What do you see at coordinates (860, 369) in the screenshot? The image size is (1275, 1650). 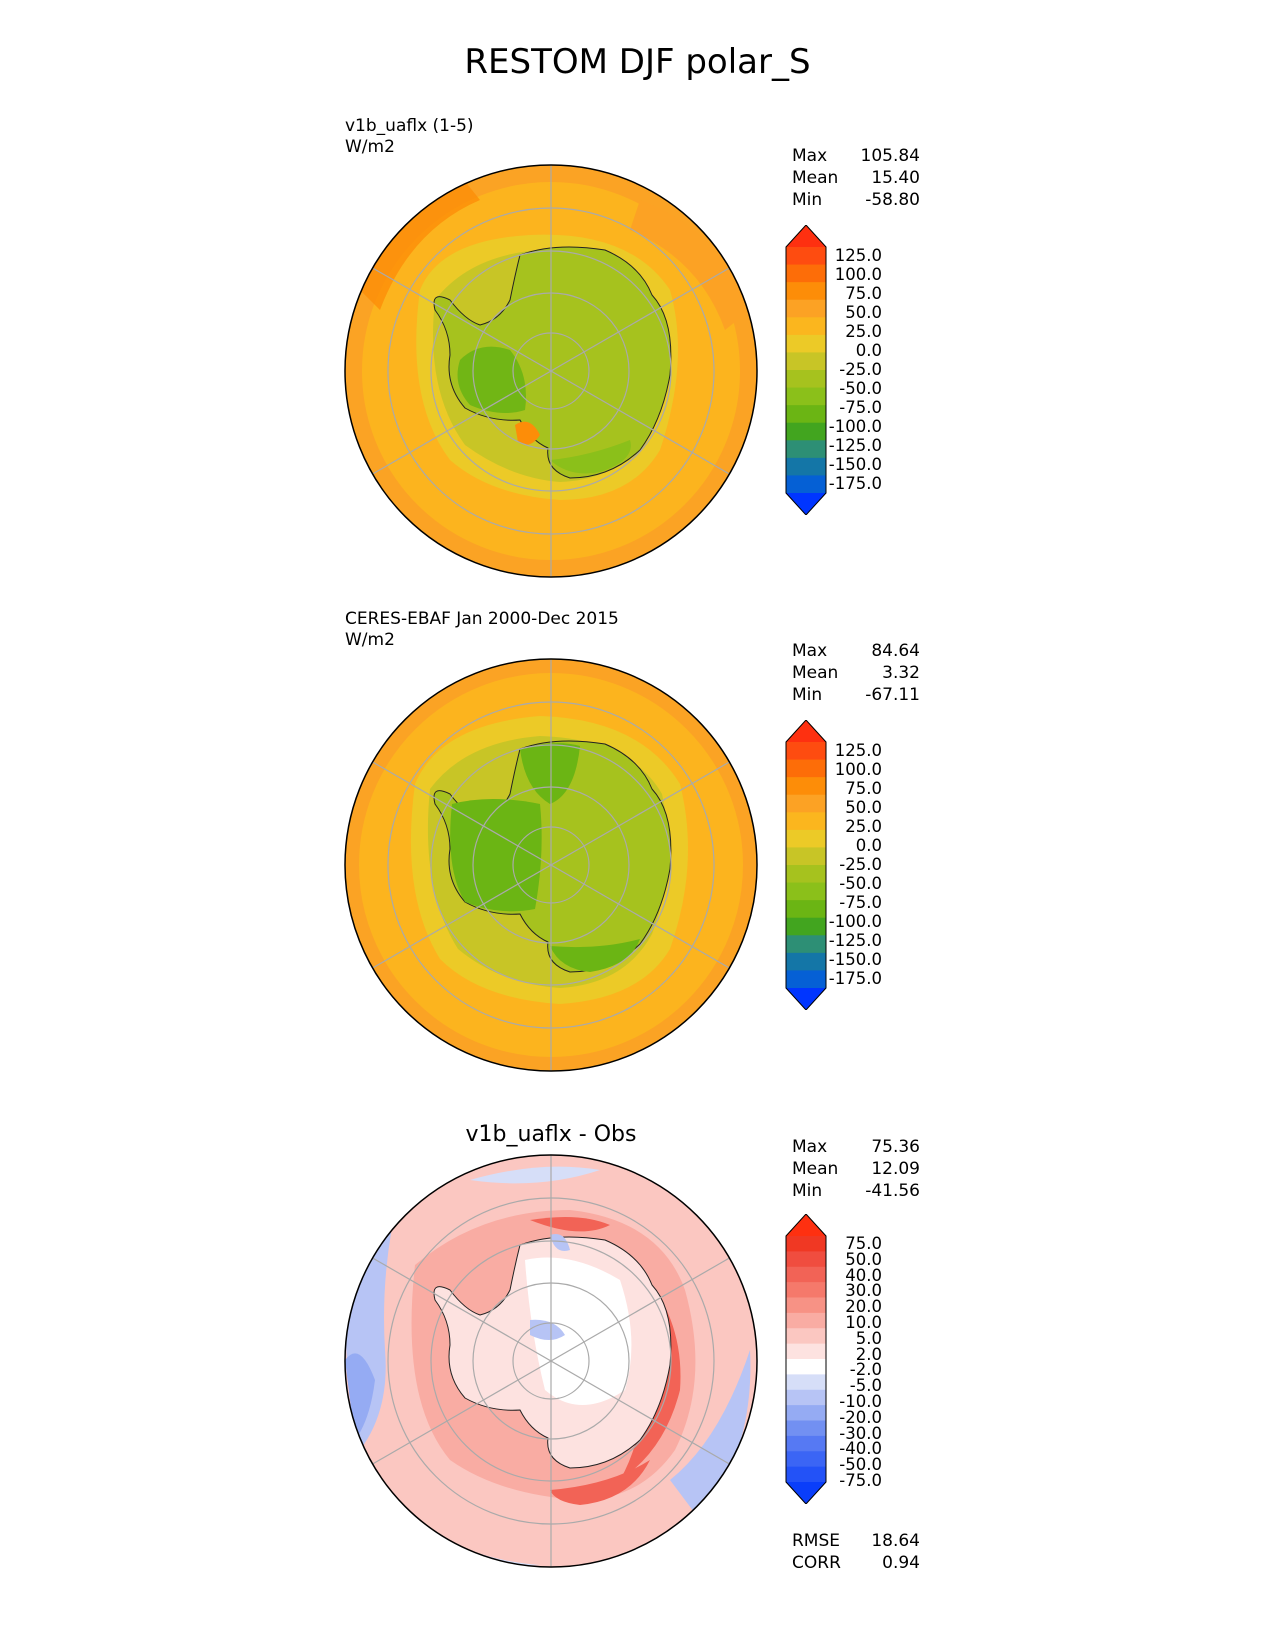 I see `tick-label: -25.0` at bounding box center [860, 369].